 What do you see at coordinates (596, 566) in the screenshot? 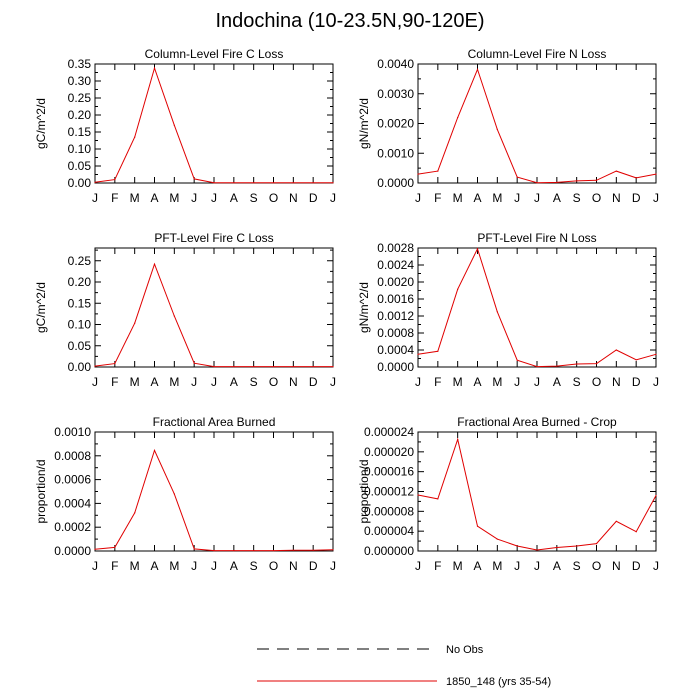
I see `x-tick-label: O` at bounding box center [596, 566].